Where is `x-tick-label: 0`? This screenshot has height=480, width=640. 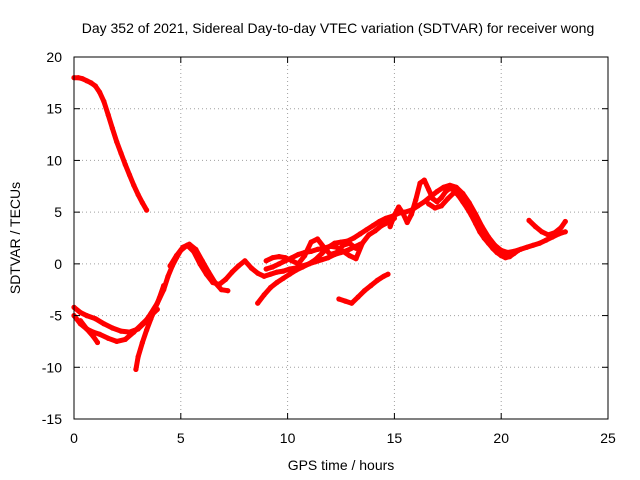
x-tick-label: 0 is located at coordinates (74, 438).